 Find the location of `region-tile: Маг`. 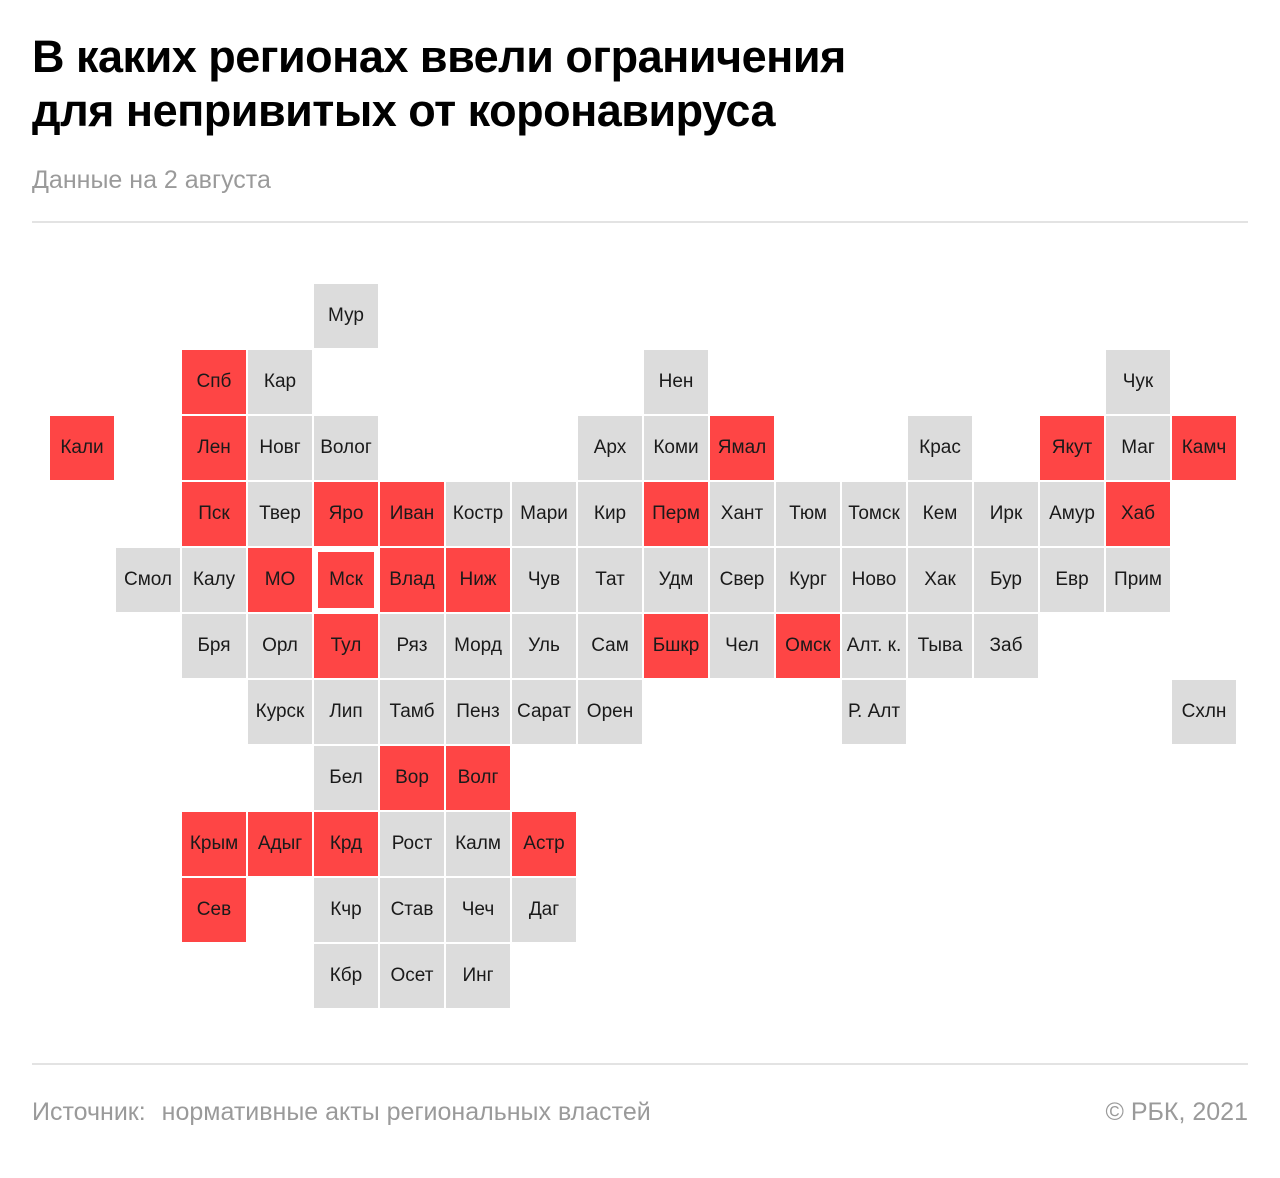

region-tile: Маг is located at coordinates (1138, 448).